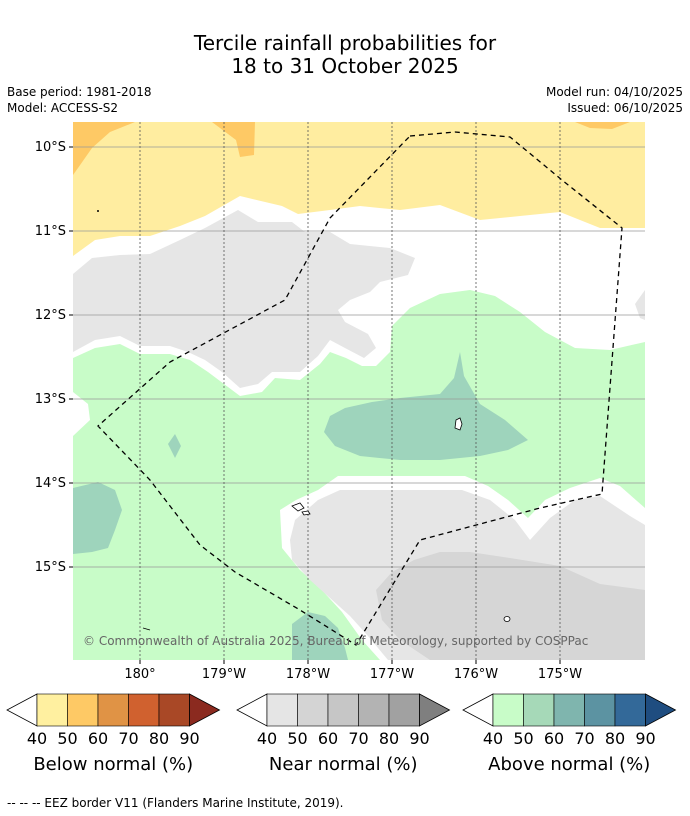 This screenshot has width=690, height=816. What do you see at coordinates (139, 674) in the screenshot?
I see `lon-label: 180°` at bounding box center [139, 674].